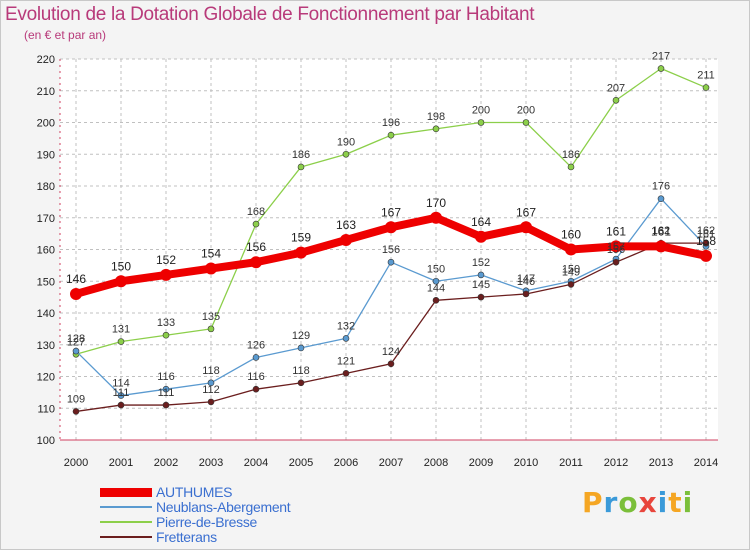  What do you see at coordinates (121, 330) in the screenshot?
I see `data-label: 131` at bounding box center [121, 330].